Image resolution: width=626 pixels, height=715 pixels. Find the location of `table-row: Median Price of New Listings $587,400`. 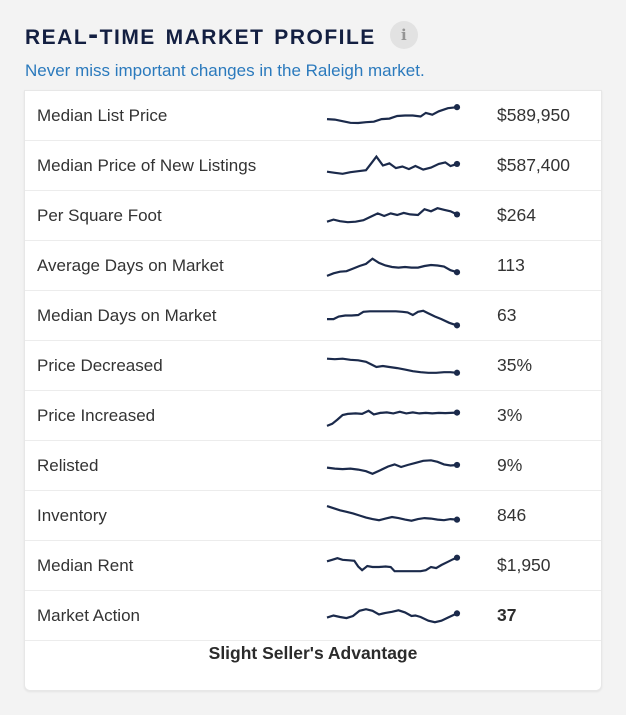

table-row: Median Price of New Listings $587,400 is located at coordinates (313, 166).